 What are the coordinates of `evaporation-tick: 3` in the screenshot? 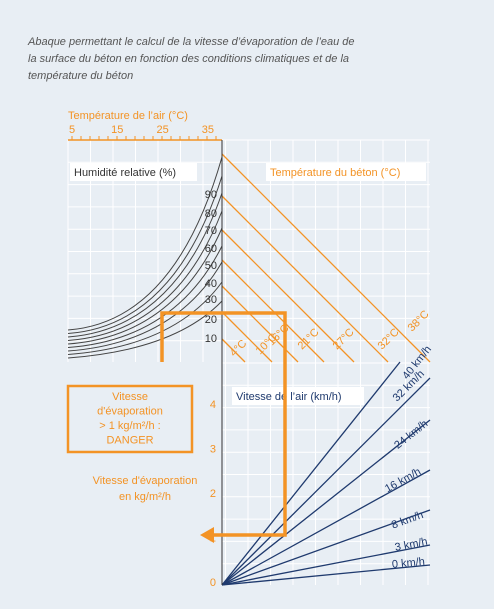 It's located at (213, 449).